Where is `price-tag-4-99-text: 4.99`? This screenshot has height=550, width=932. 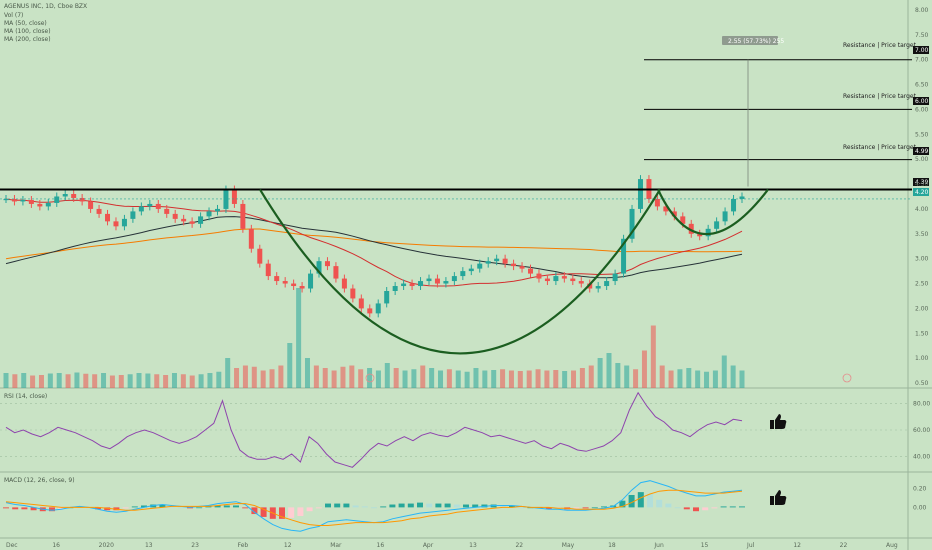
price-tag-4-99-text: 4.99 is located at coordinates (922, 151).